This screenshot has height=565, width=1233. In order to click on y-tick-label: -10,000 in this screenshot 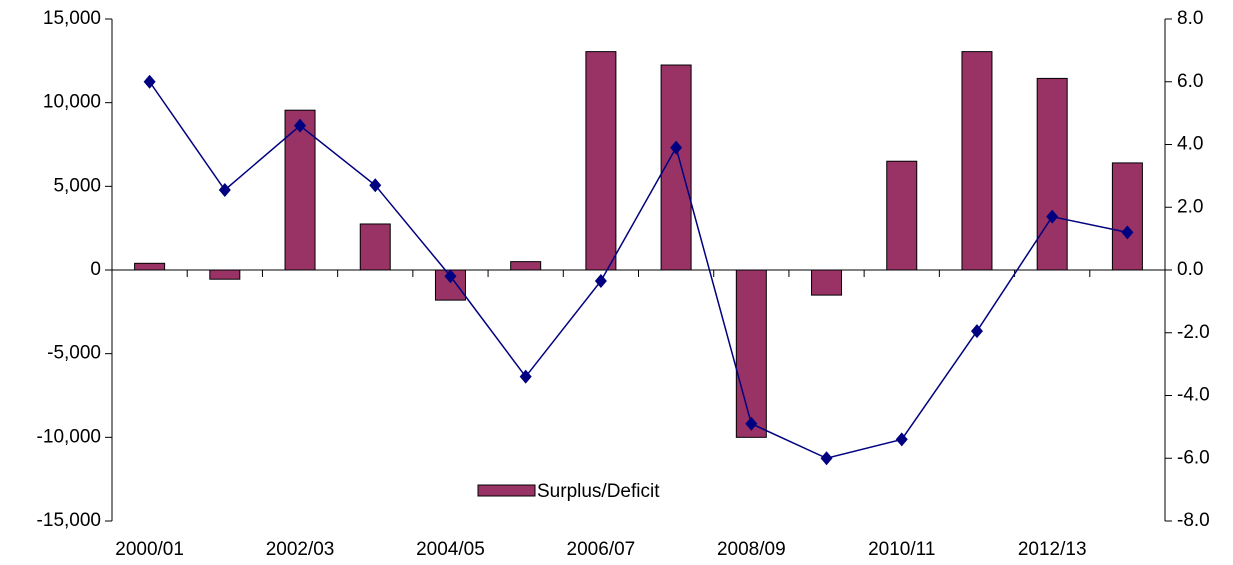, I will do `click(69, 436)`.